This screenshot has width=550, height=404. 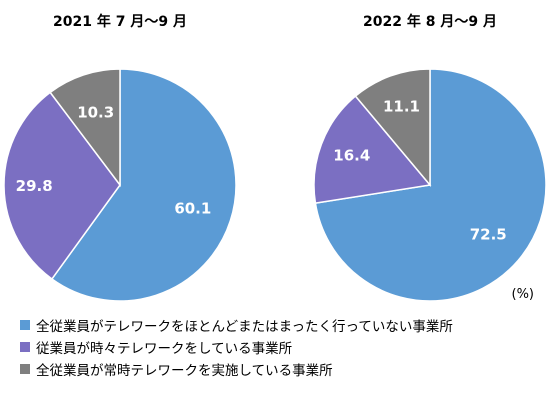 What do you see at coordinates (120, 21) in the screenshot?
I see `pie-2021-title: 2021 年 7 月～9 月` at bounding box center [120, 21].